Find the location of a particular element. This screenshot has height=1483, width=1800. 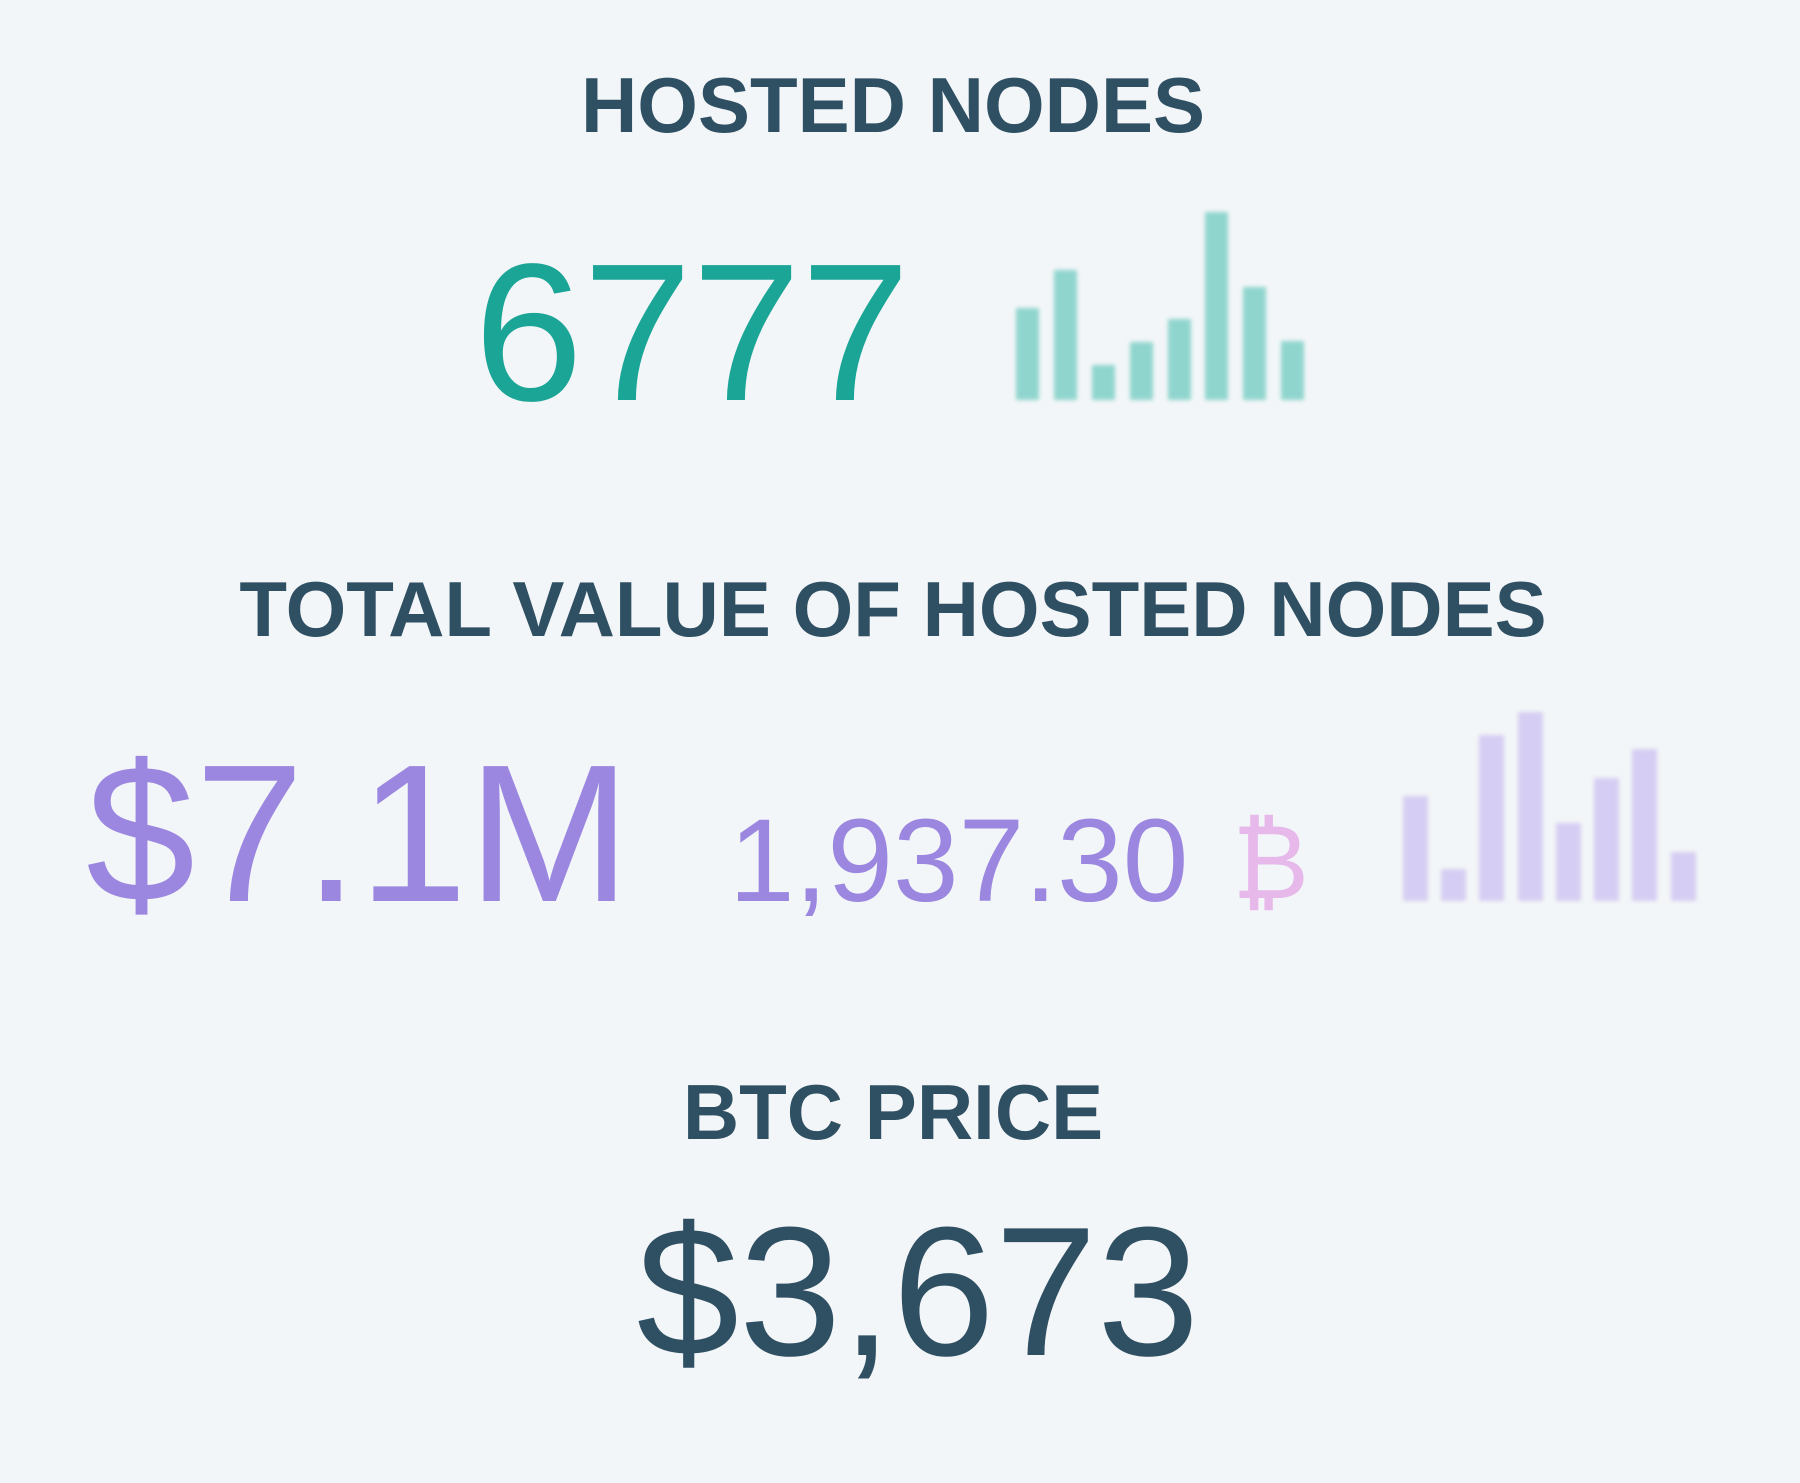

section-title: TOTAL VALUE OF HOSTED NODES is located at coordinates (892, 609).